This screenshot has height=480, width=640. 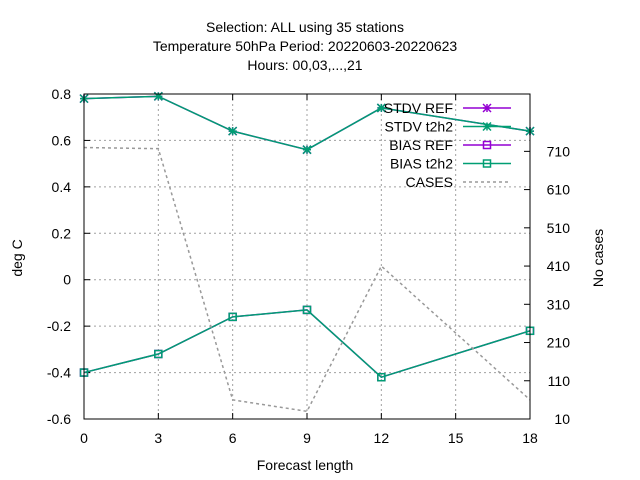 I want to click on y2-tick-label: 410, so click(x=559, y=266).